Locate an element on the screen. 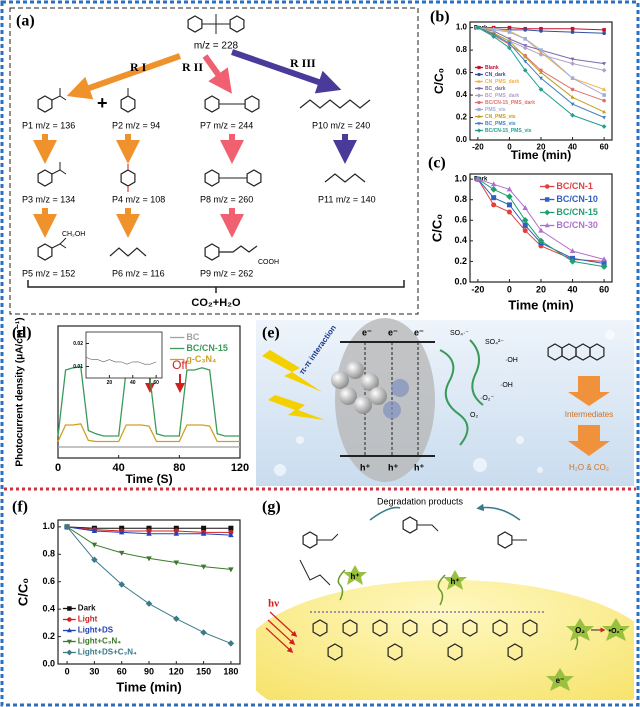 The image size is (640, 707). reaction-arrow is located at coordinates (476, 372).